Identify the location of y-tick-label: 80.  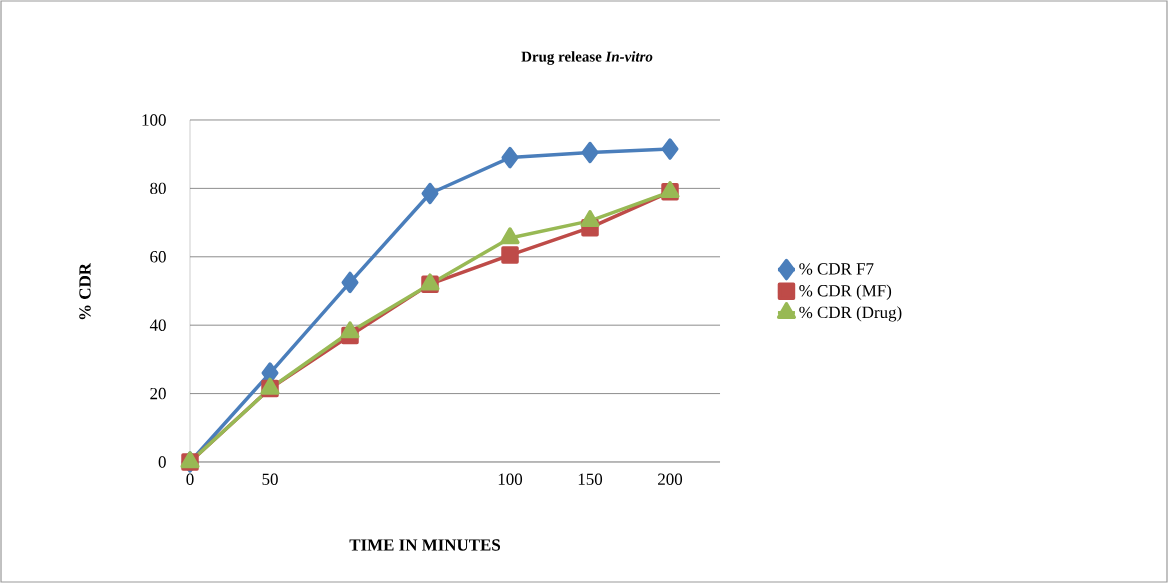
(158, 188).